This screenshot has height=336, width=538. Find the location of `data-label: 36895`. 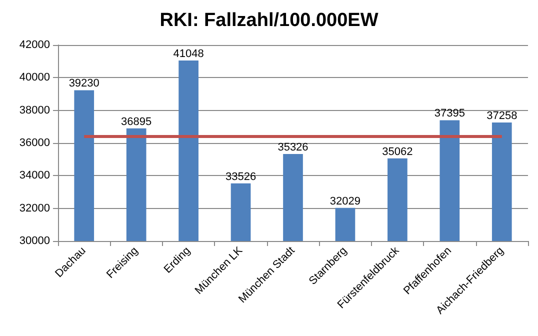

data-label: 36895 is located at coordinates (136, 122).